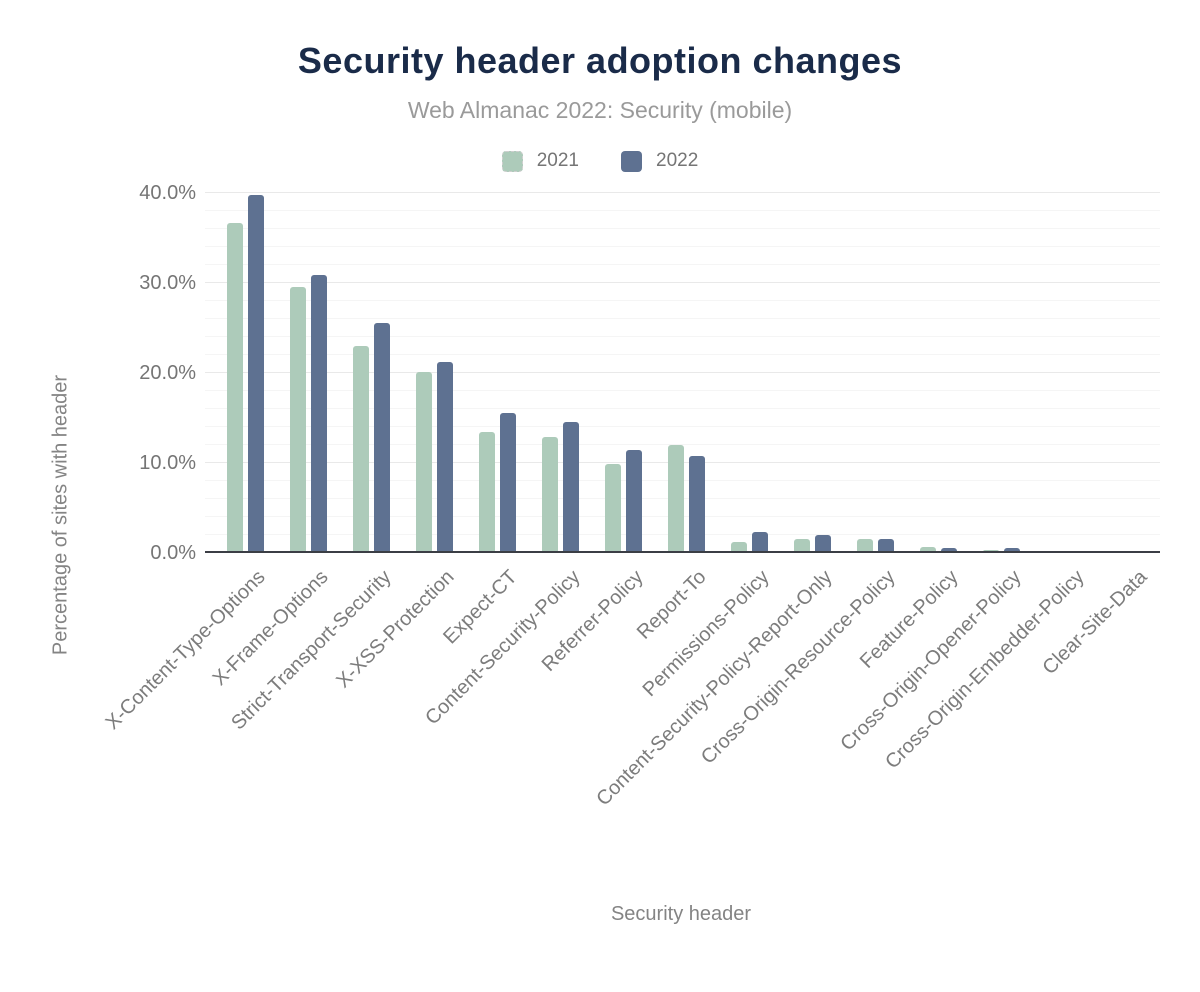 Image resolution: width=1200 pixels, height=992 pixels. What do you see at coordinates (681, 914) in the screenshot?
I see `x-axis-title: Security header` at bounding box center [681, 914].